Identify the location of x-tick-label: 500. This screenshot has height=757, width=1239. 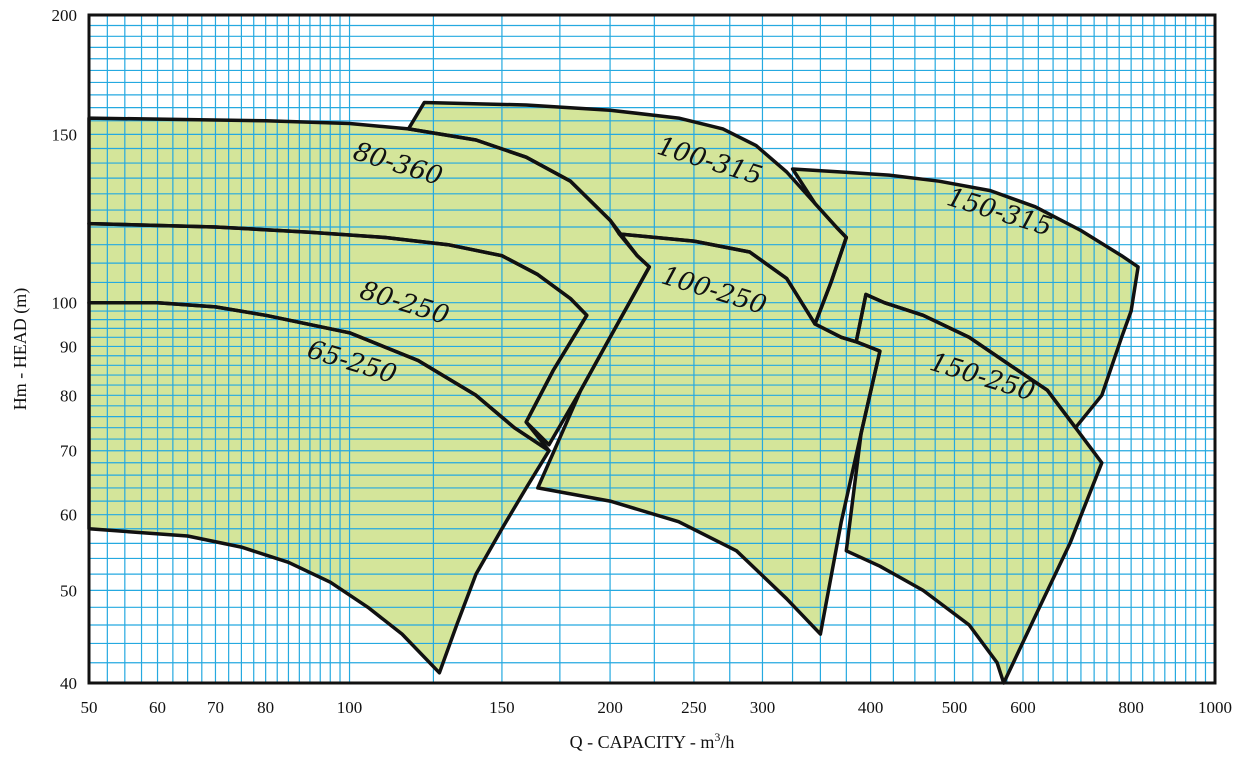
(955, 707).